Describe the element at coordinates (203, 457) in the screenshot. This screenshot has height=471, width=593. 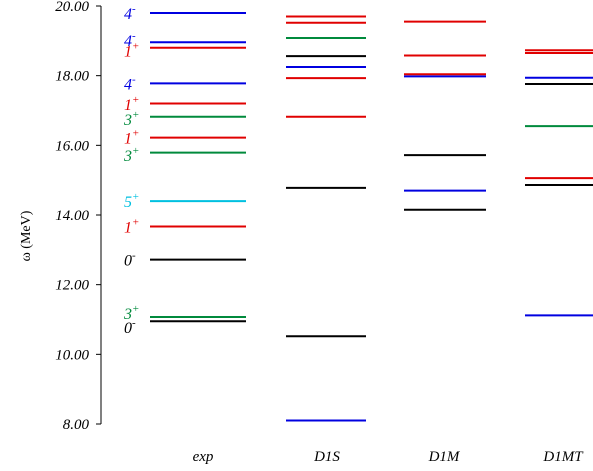
I see `category-label-exp: exp` at that location.